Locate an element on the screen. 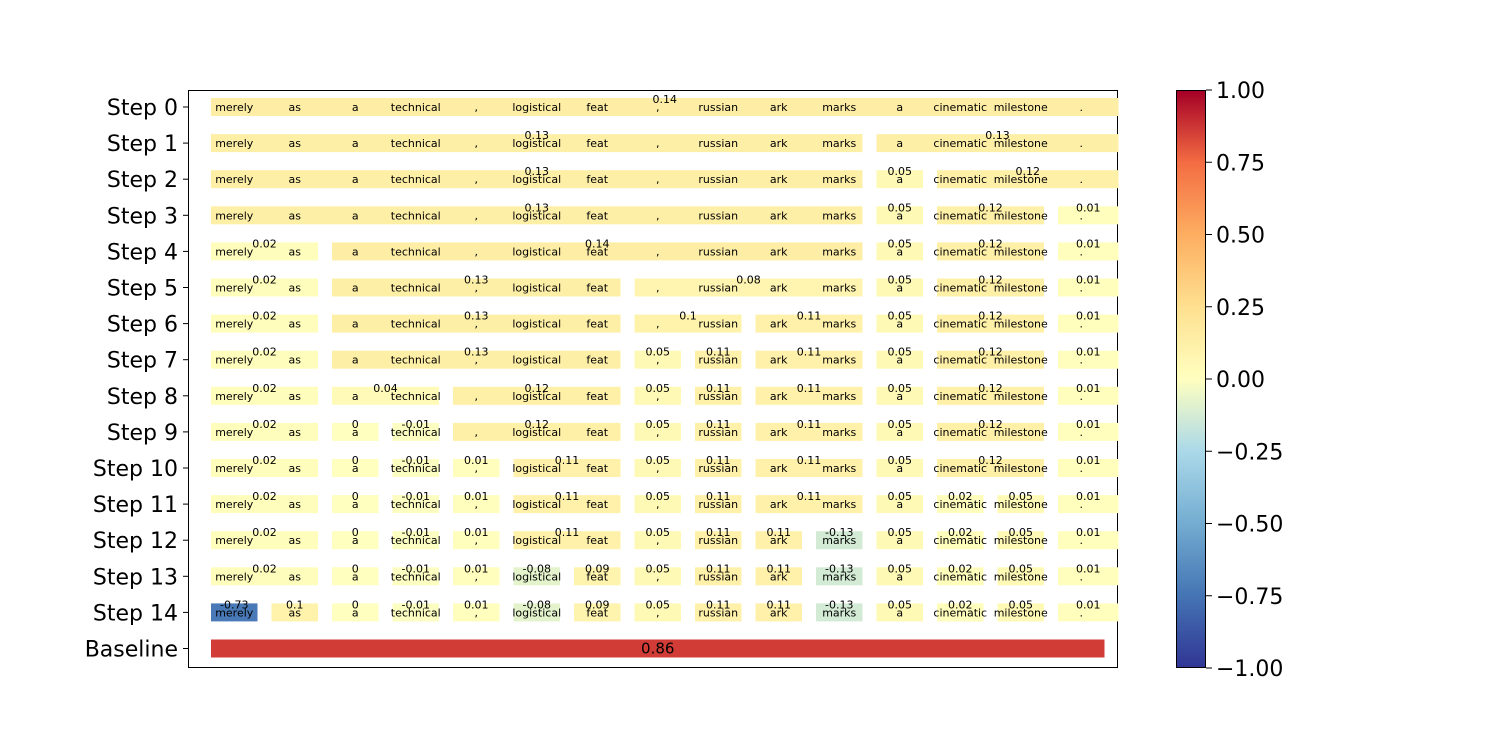  row-label: Step 8 is located at coordinates (142, 397).